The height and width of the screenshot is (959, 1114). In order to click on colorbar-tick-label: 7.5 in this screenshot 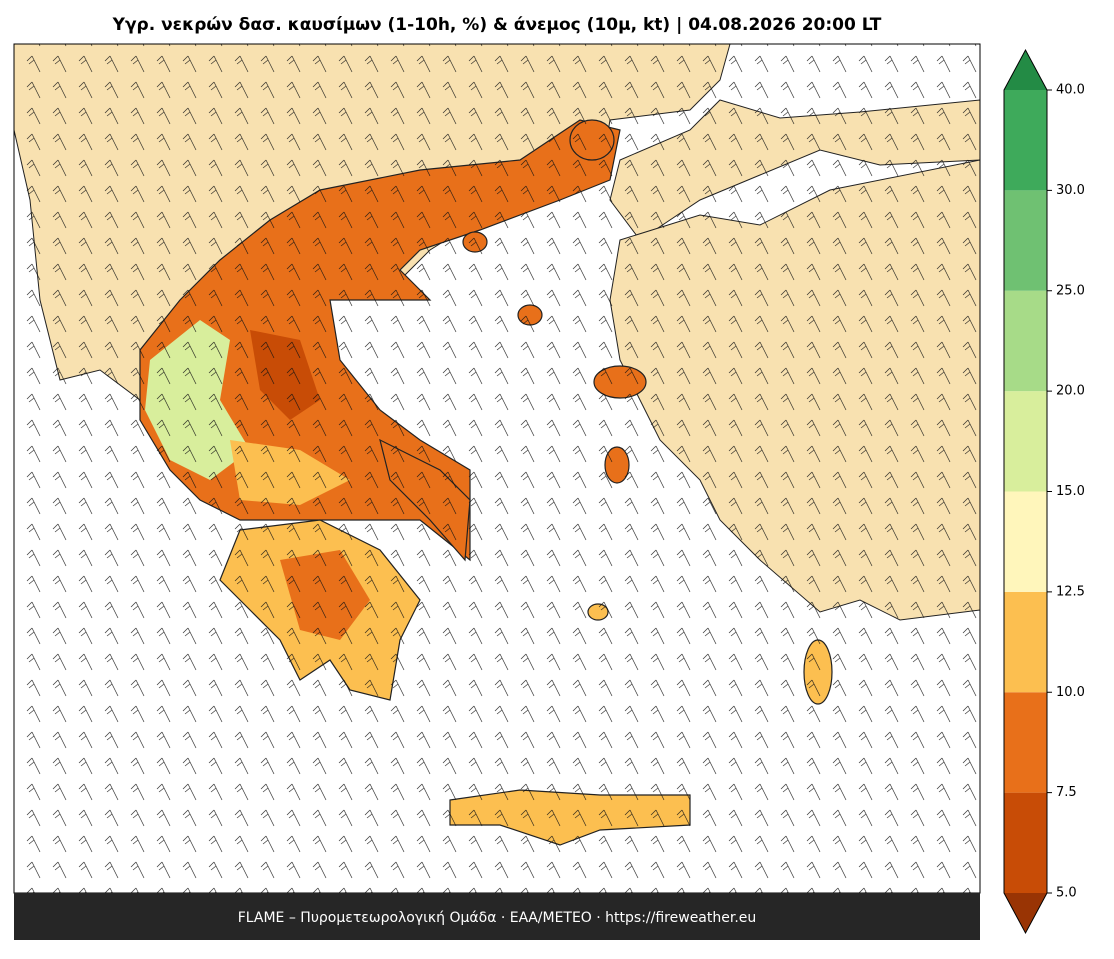, I will do `click(1066, 792)`.